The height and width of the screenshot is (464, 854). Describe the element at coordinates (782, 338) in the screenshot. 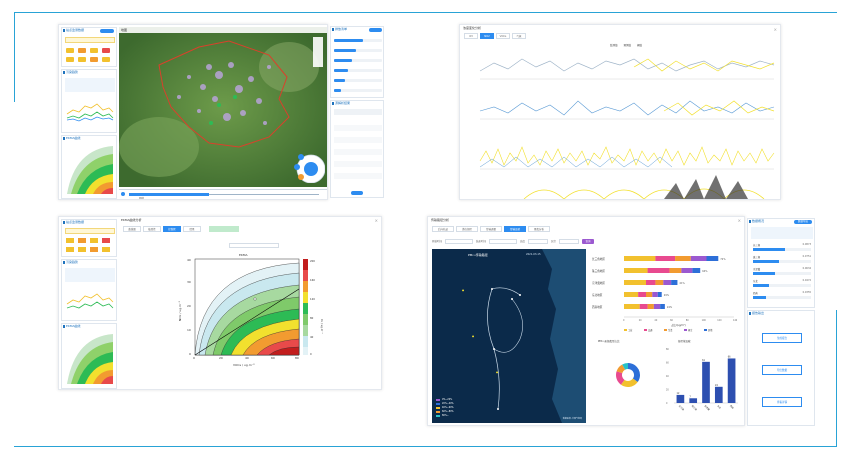

I see `generate-report-button: 生成报告` at that location.